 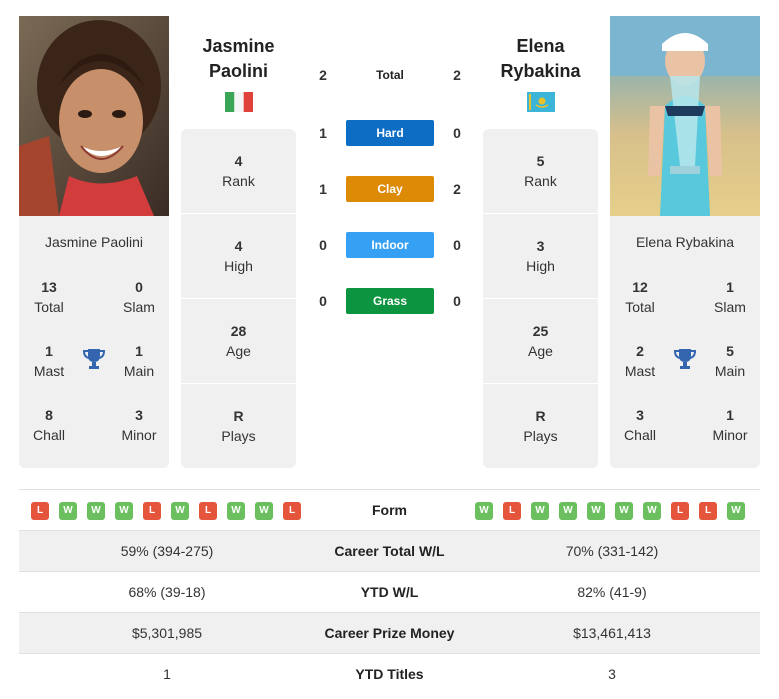 I want to click on main-titles-right: 5 Main, so click(x=730, y=361).